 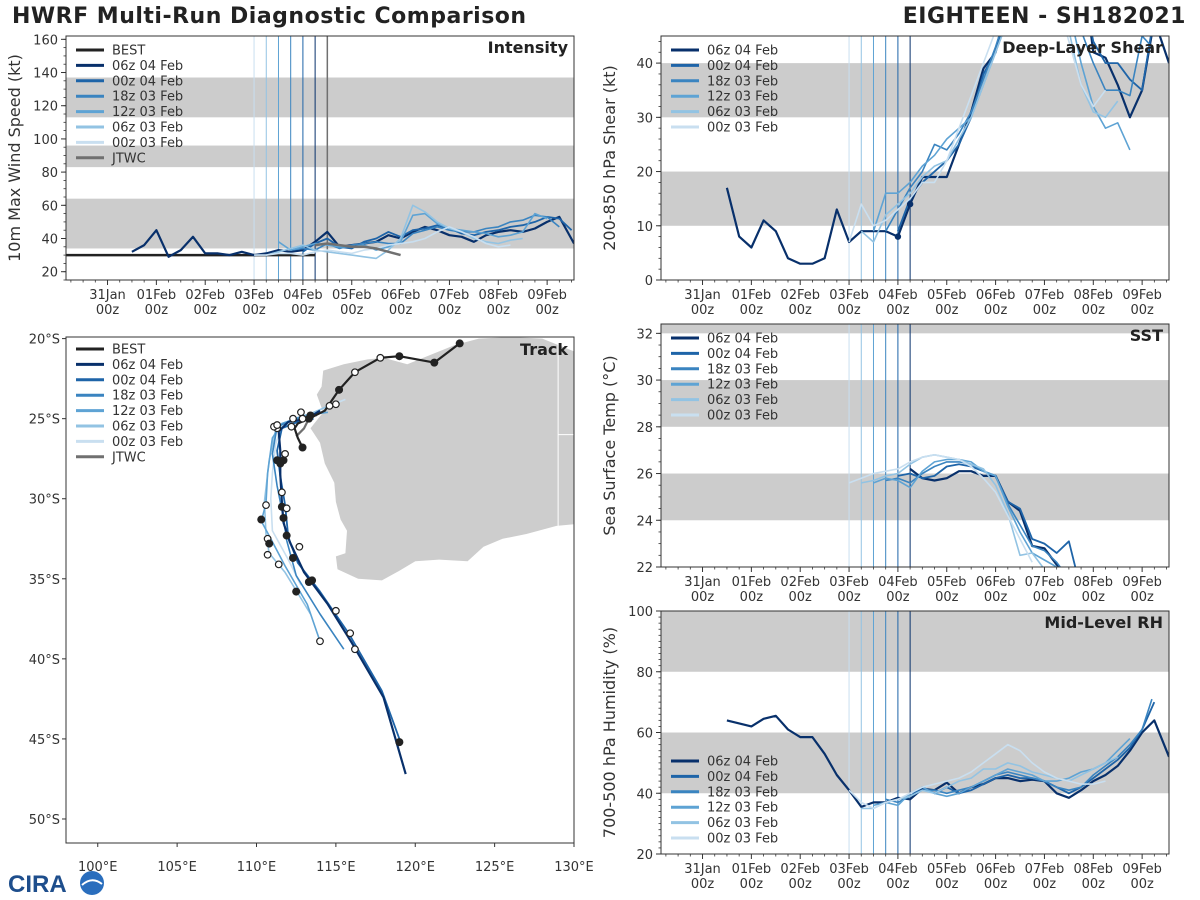 What do you see at coordinates (742, 808) in the screenshot?
I see `rh-legend-label: 12z 03 Feb` at bounding box center [742, 808].